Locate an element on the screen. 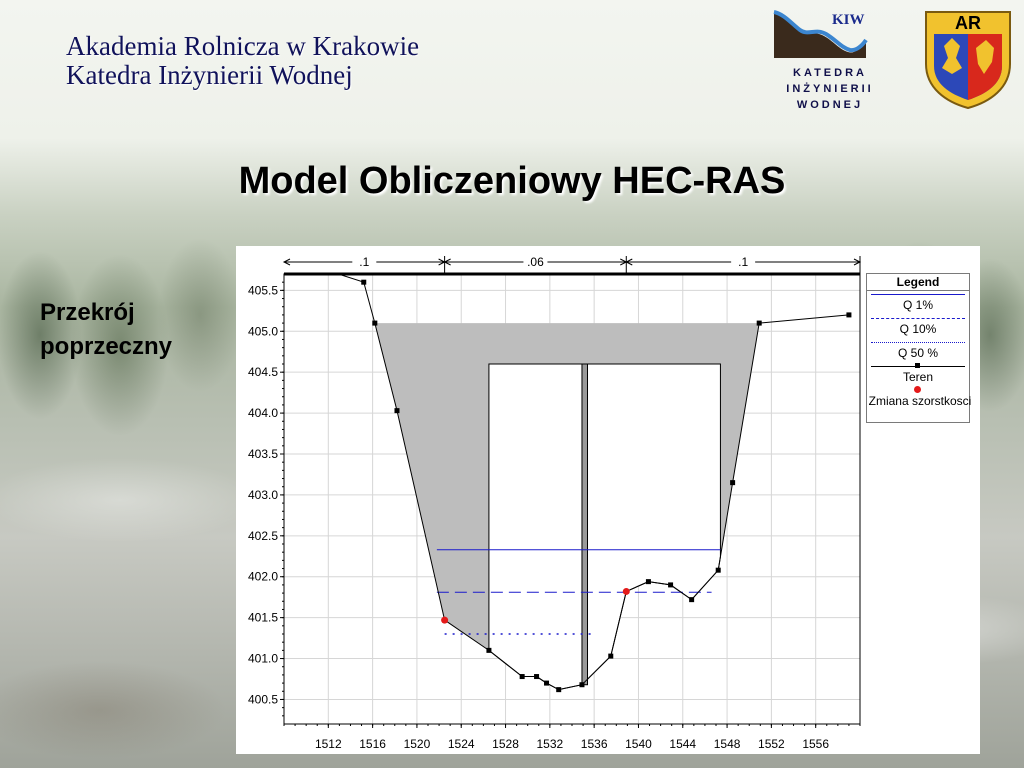 The width and height of the screenshot is (1024, 768). legend-square-marker is located at coordinates (917, 365).